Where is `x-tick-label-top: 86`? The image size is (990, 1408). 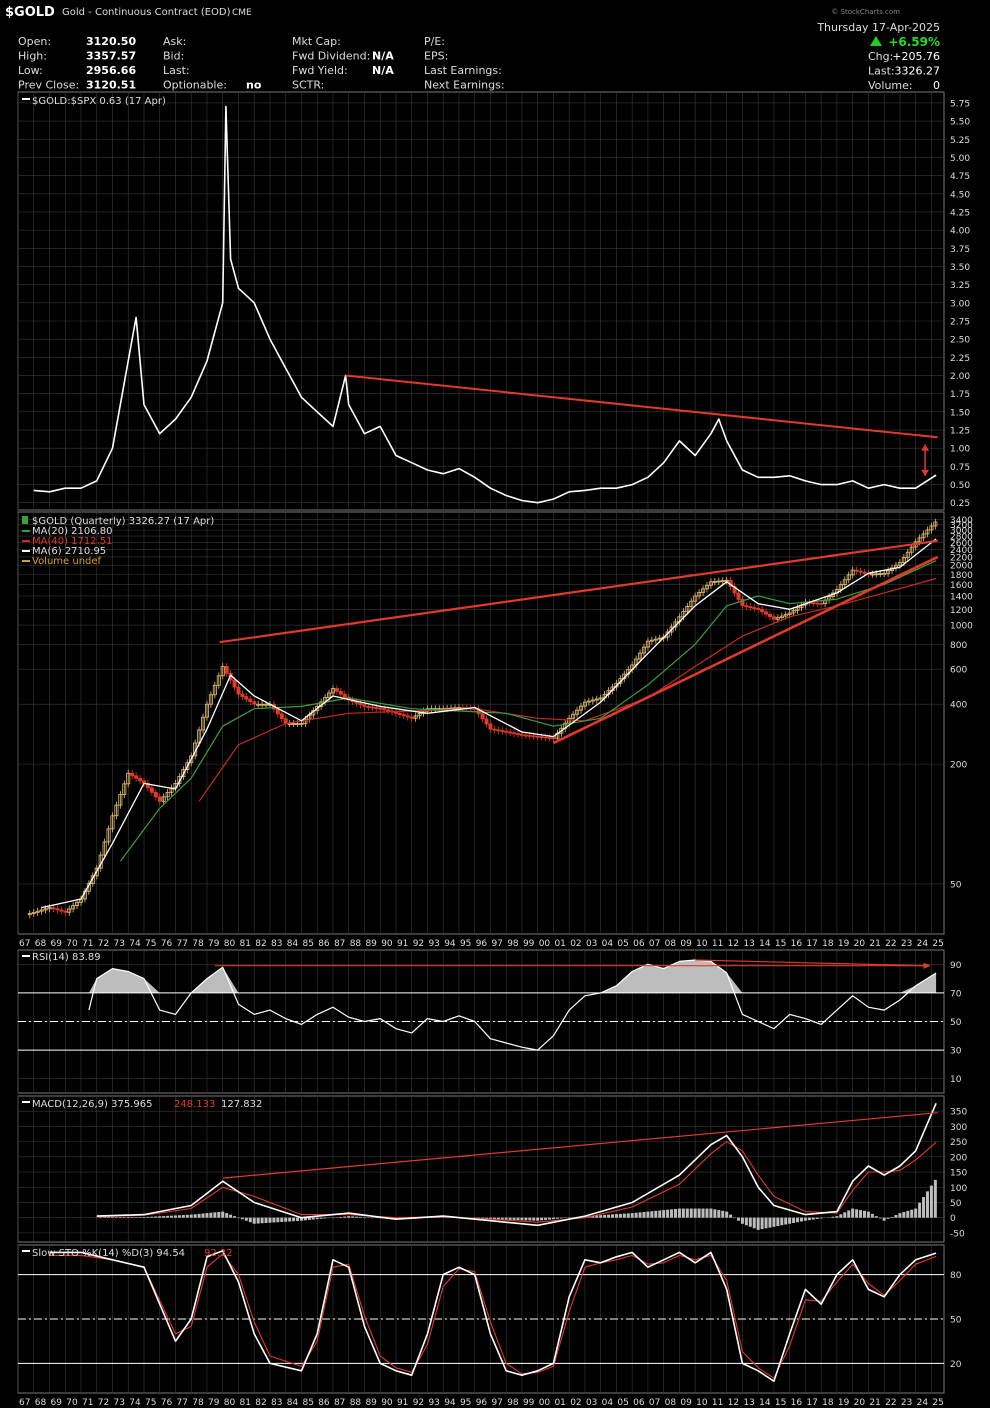
x-tick-label-top: 86 is located at coordinates (324, 944).